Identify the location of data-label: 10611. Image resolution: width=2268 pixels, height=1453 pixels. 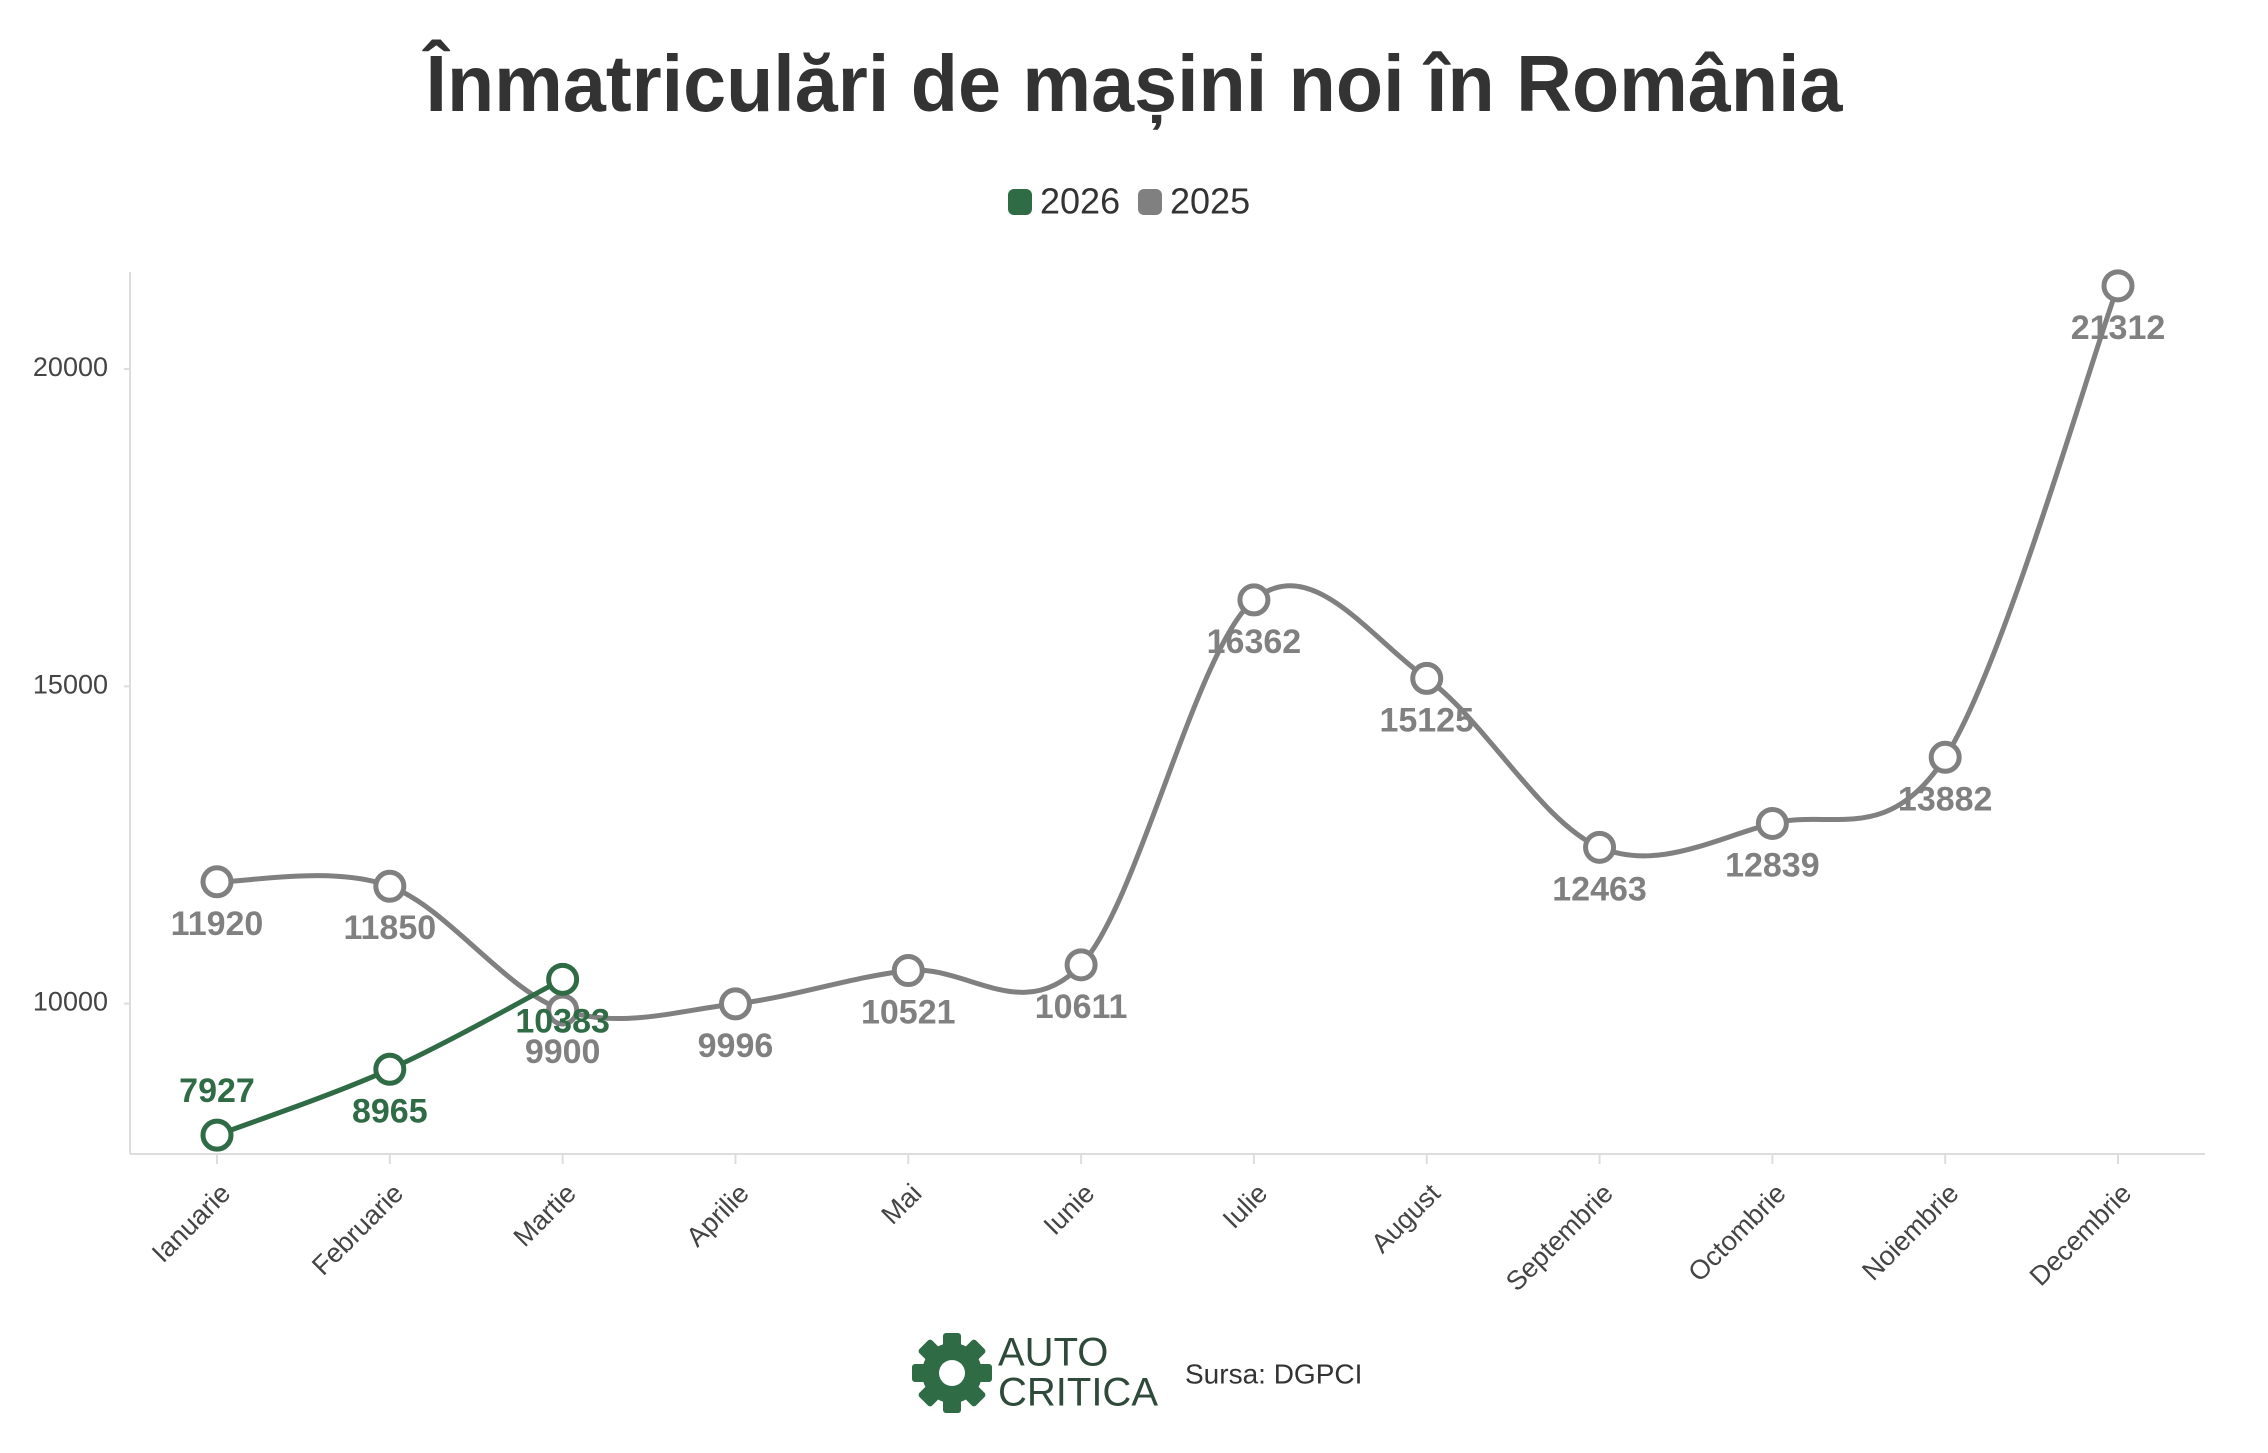
(1081, 1007).